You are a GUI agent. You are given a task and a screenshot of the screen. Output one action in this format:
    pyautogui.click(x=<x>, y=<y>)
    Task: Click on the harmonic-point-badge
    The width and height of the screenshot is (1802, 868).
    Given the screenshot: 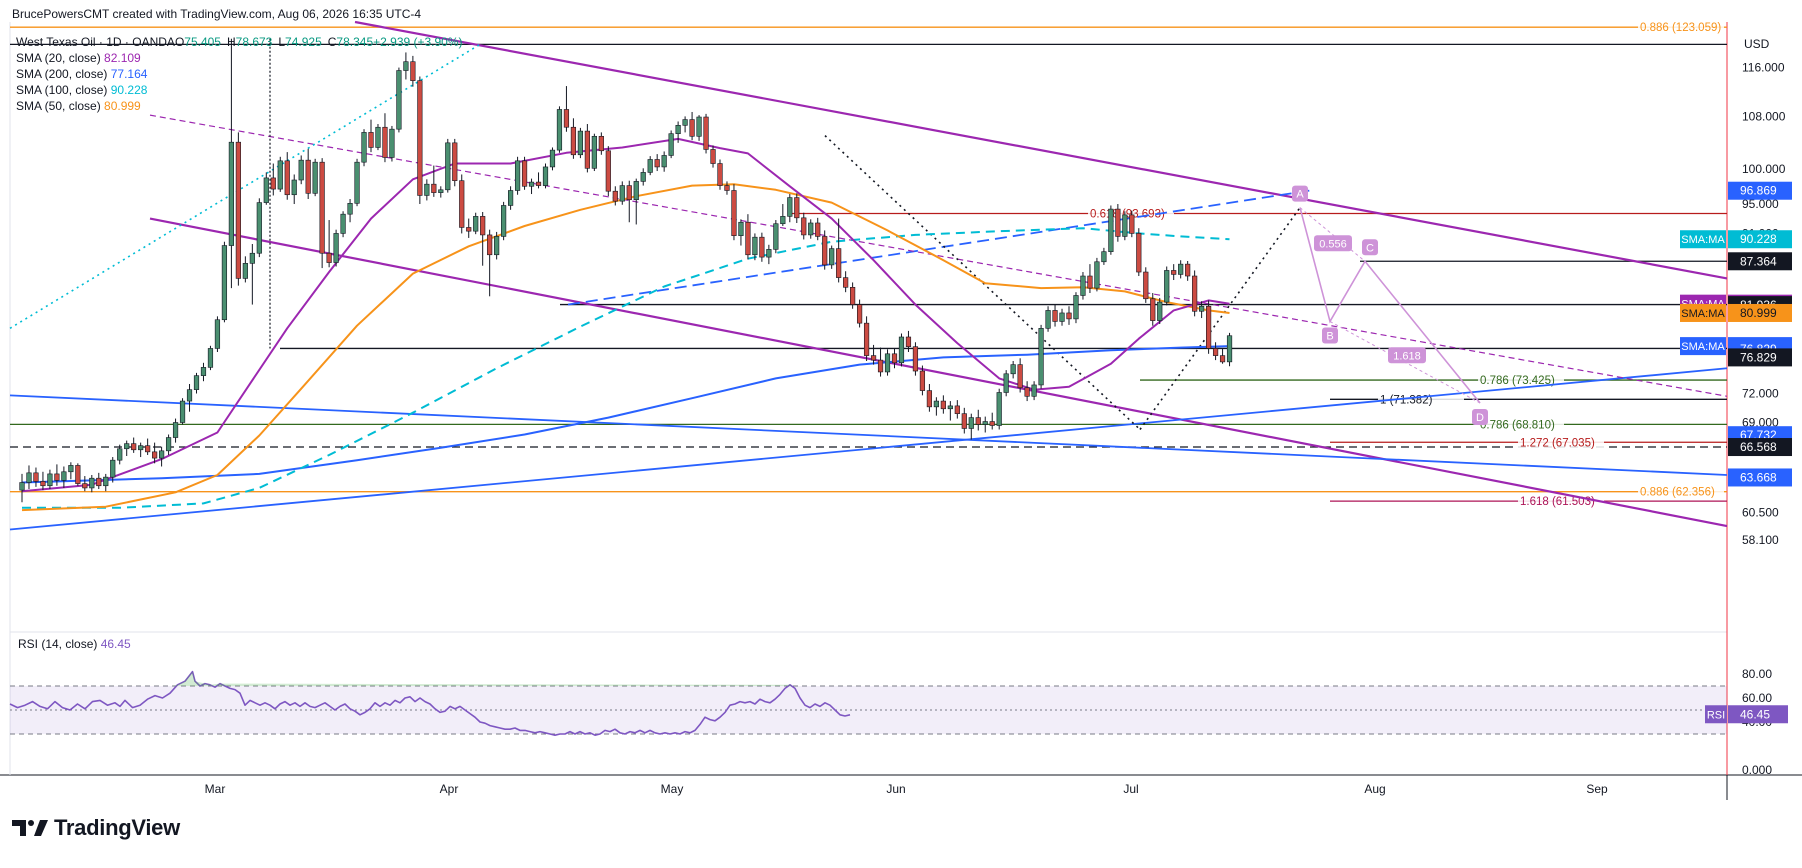 What is the action you would take?
    pyautogui.click(x=1330, y=335)
    